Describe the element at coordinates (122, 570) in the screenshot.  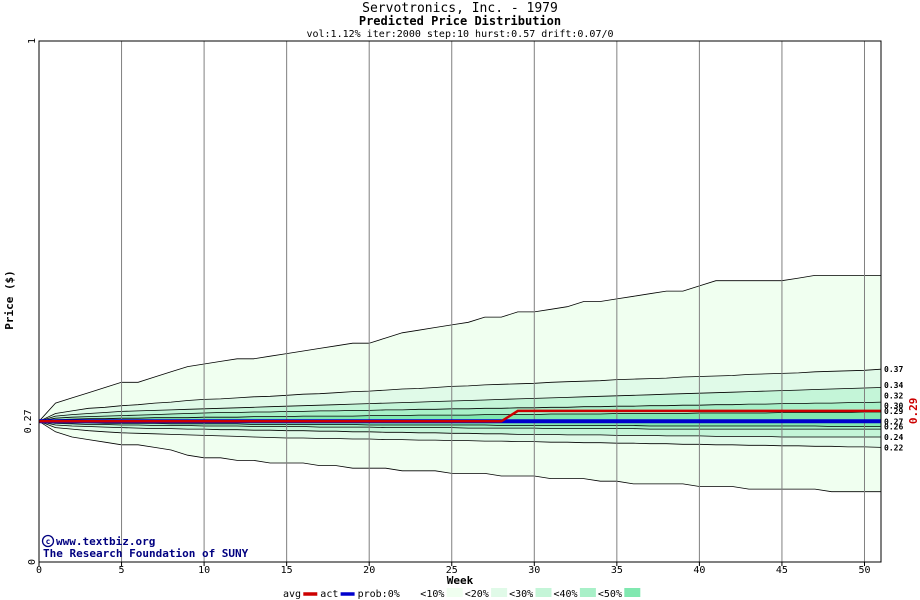
I see `x-tick-label-1: 5` at that location.